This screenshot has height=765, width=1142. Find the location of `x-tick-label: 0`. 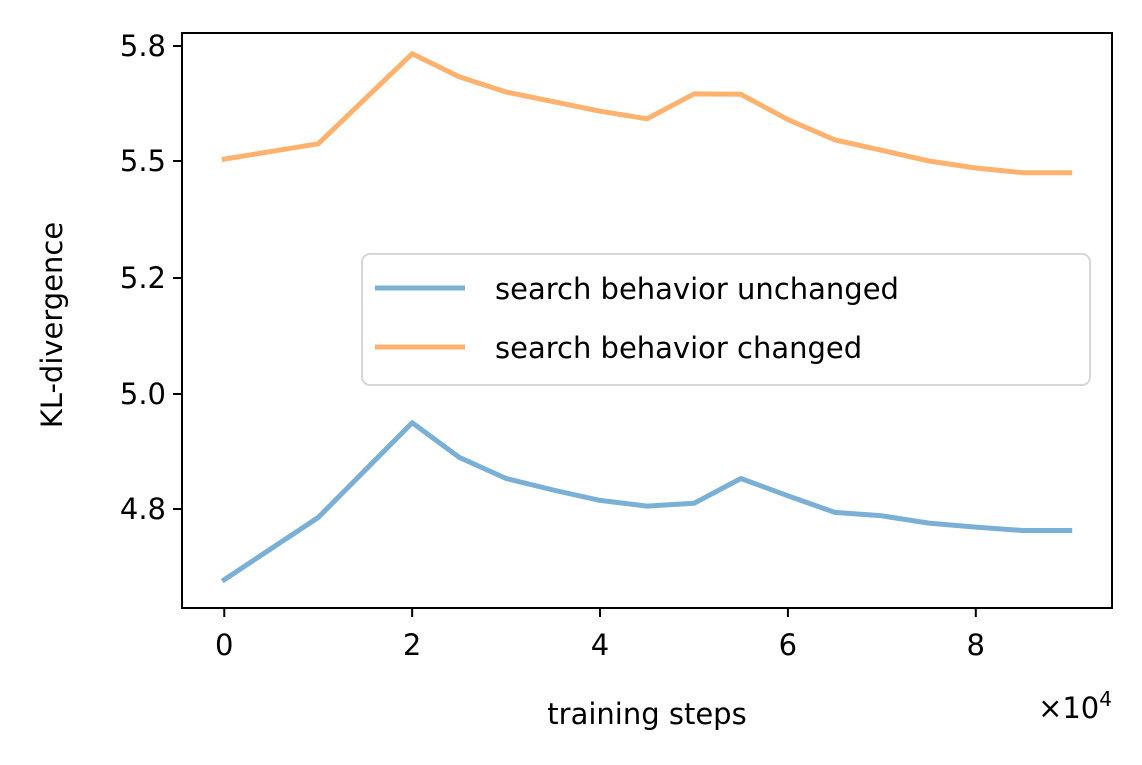

x-tick-label: 0 is located at coordinates (224, 645).